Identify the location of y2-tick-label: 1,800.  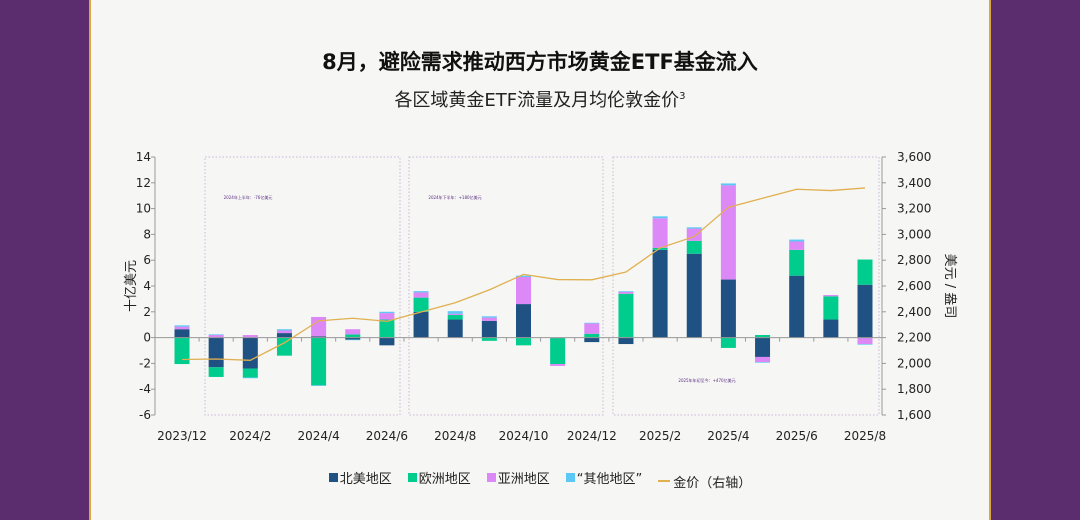
(914, 389).